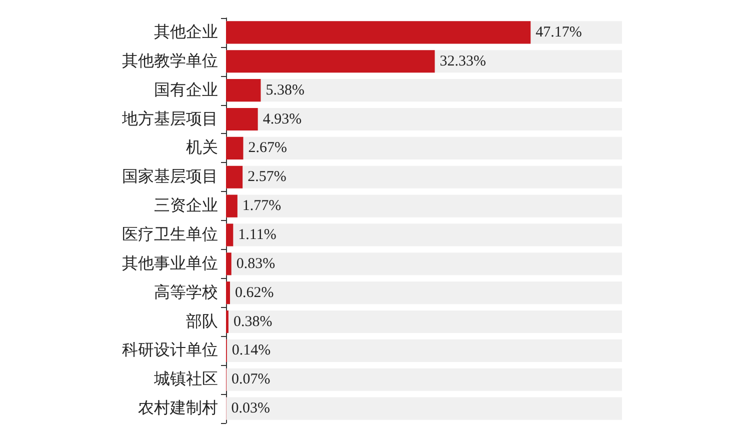  What do you see at coordinates (185, 379) in the screenshot?
I see `y-tick-label: 城镇社区` at bounding box center [185, 379].